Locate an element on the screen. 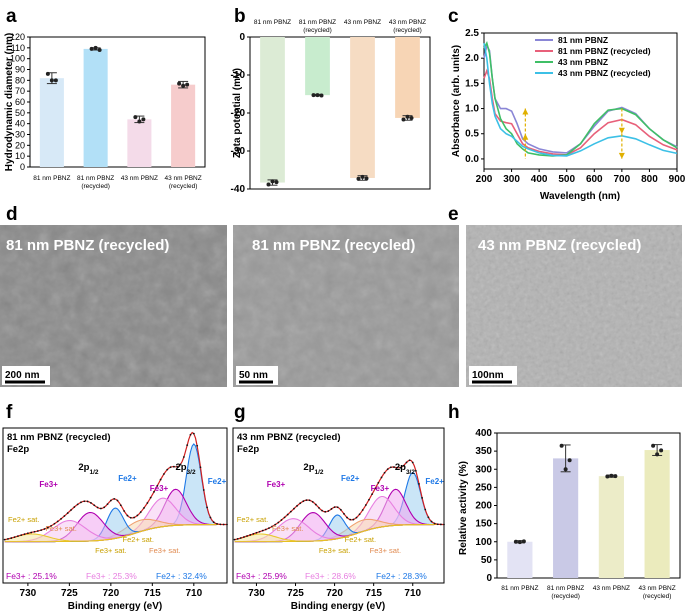  scalebar-box-e is located at coordinates (493, 375).